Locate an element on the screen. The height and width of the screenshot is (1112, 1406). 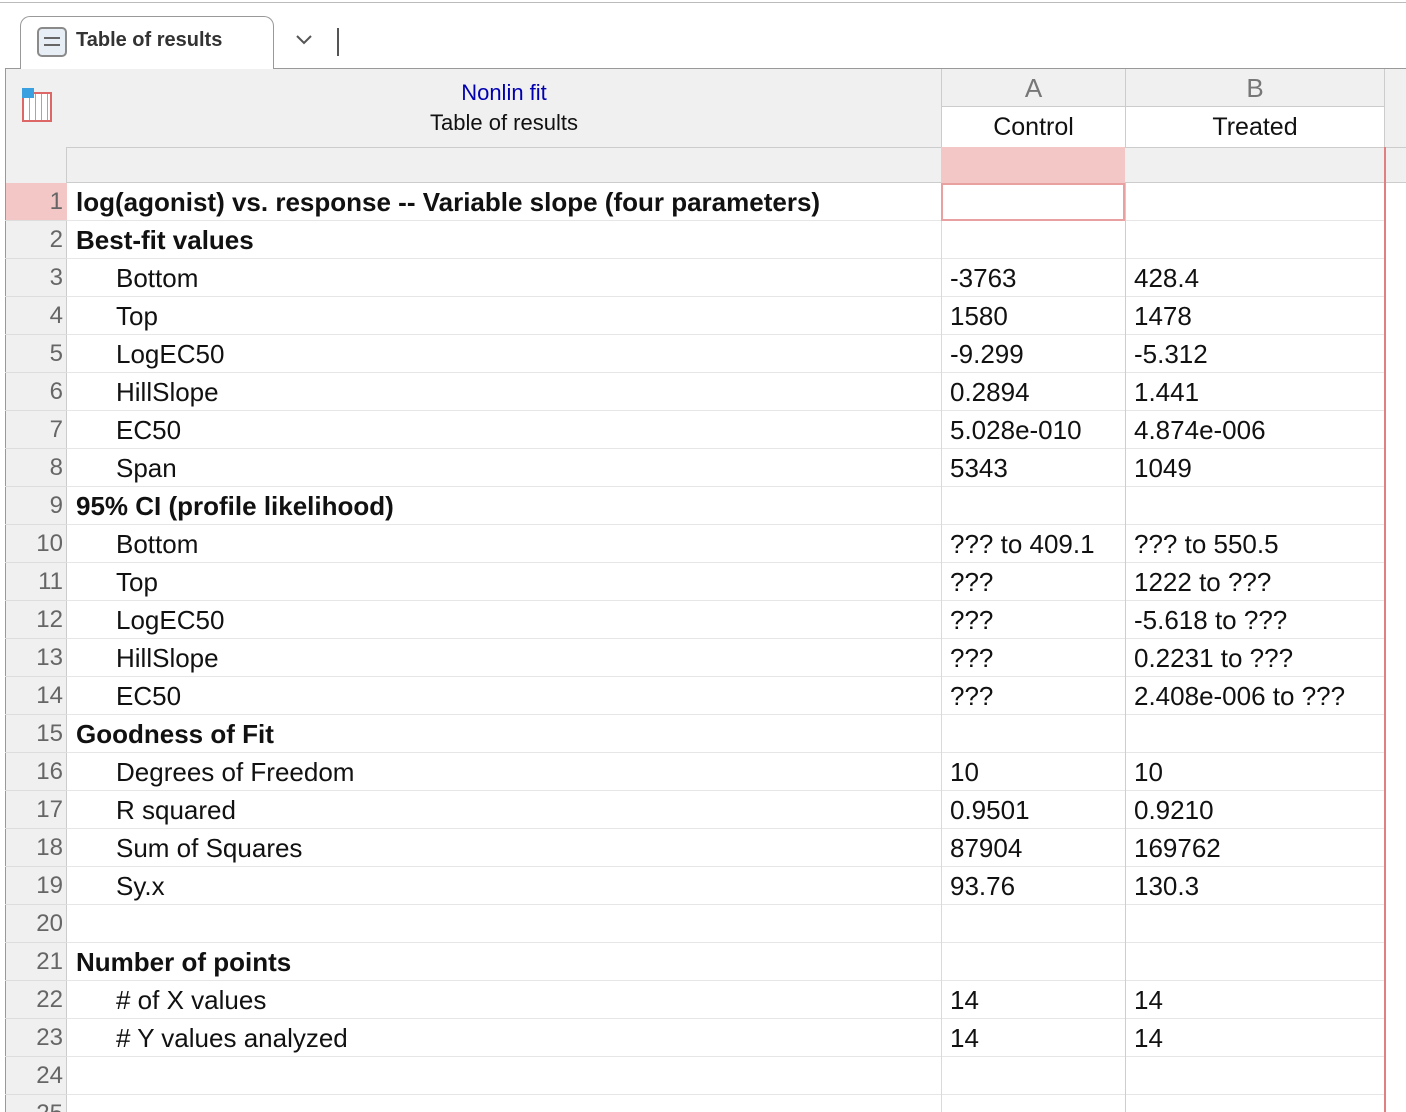
row-number: 1 is located at coordinates (56, 201).